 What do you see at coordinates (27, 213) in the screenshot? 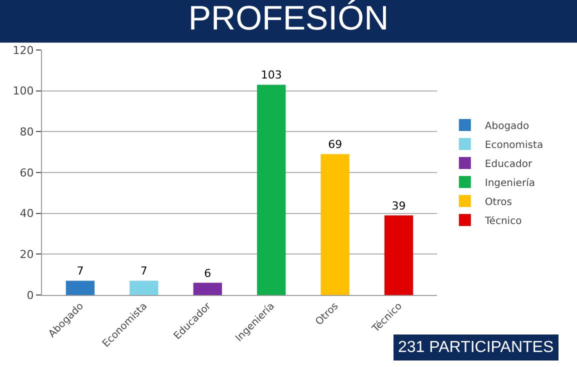
I see `y-tick-label: 40` at bounding box center [27, 213].